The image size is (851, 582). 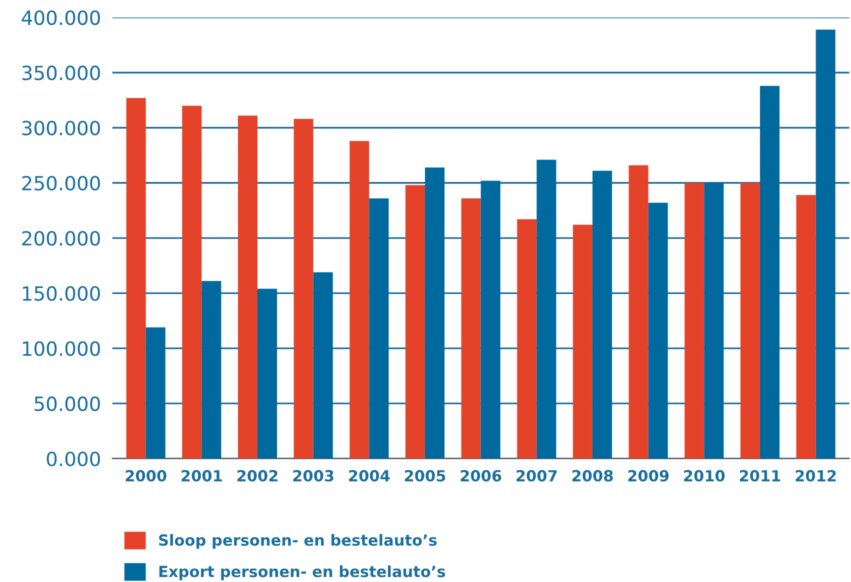 What do you see at coordinates (298, 541) in the screenshot?
I see `legend-label: Sloop personen- en bestelauto’s` at bounding box center [298, 541].